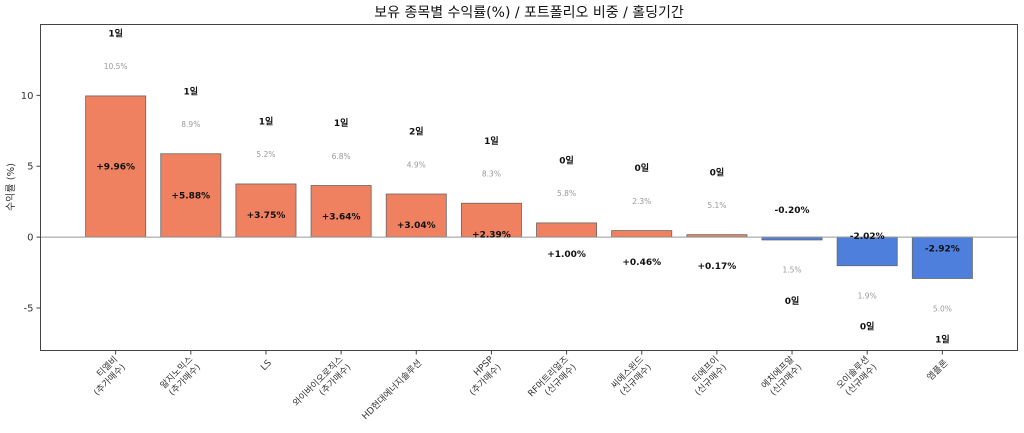 This screenshot has width=1024, height=433. What do you see at coordinates (867, 237) in the screenshot?
I see `return-label: -2.02%` at bounding box center [867, 237].